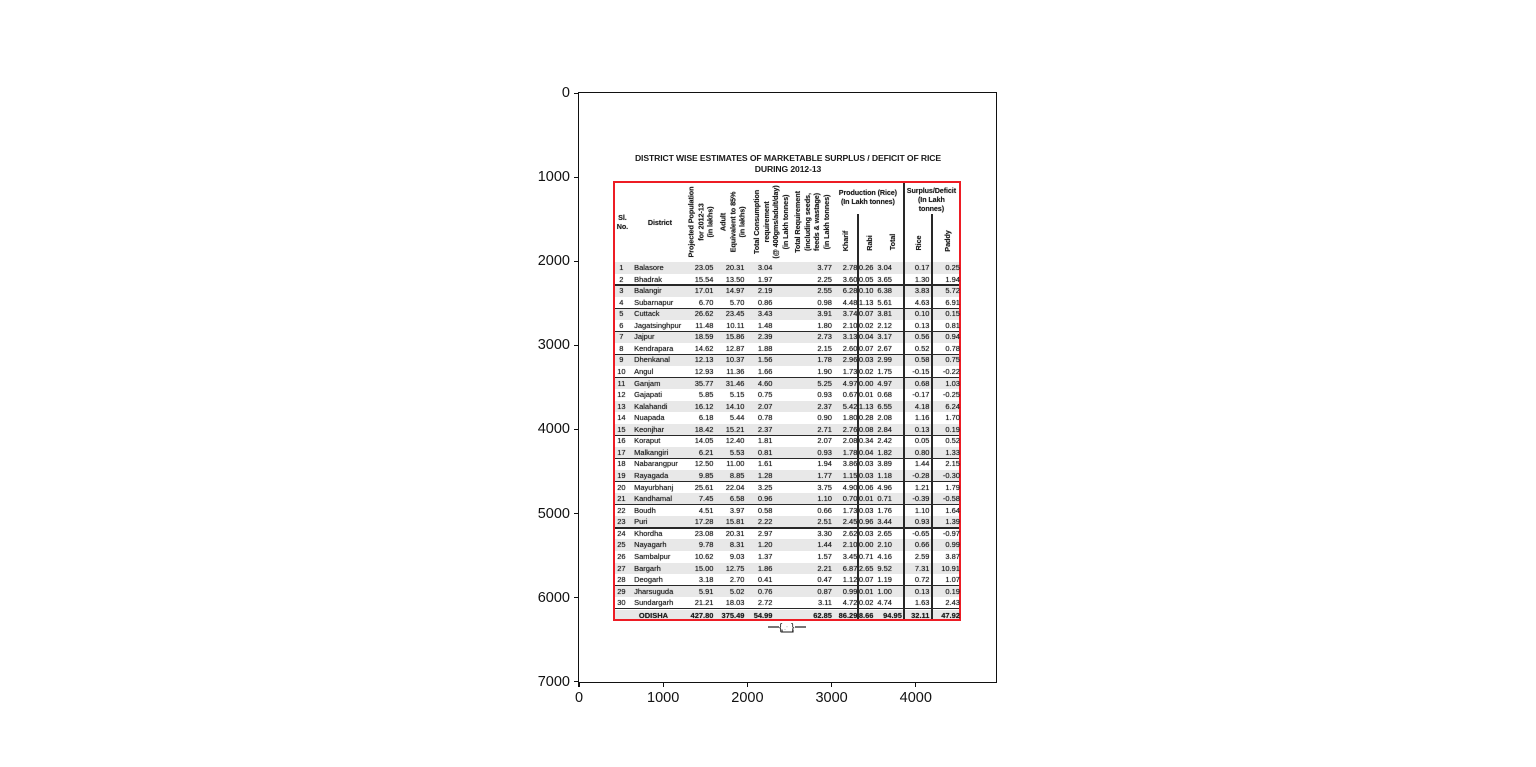 The image size is (1536, 767). I want to click on svg-text: ˌ·, so click(786, 628).